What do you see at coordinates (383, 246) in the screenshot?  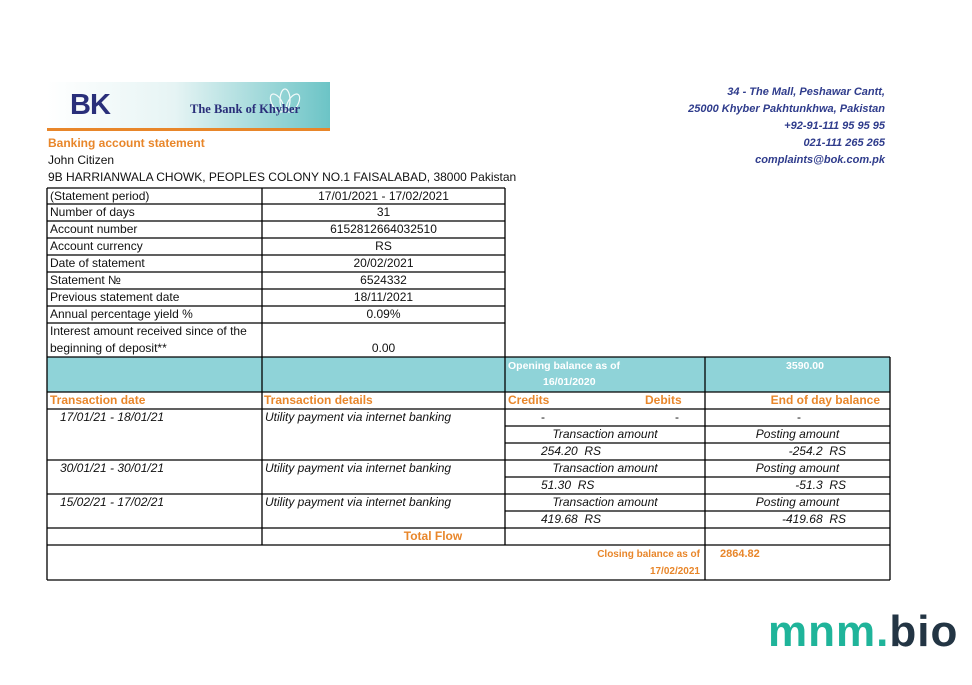 I see `summary-value: RS` at bounding box center [383, 246].